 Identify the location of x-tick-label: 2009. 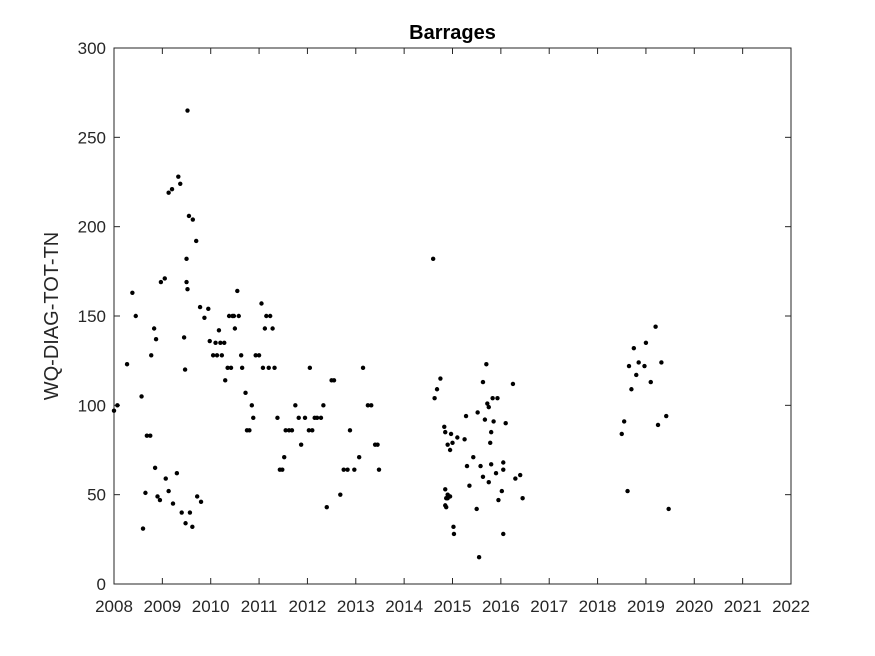
(162, 606).